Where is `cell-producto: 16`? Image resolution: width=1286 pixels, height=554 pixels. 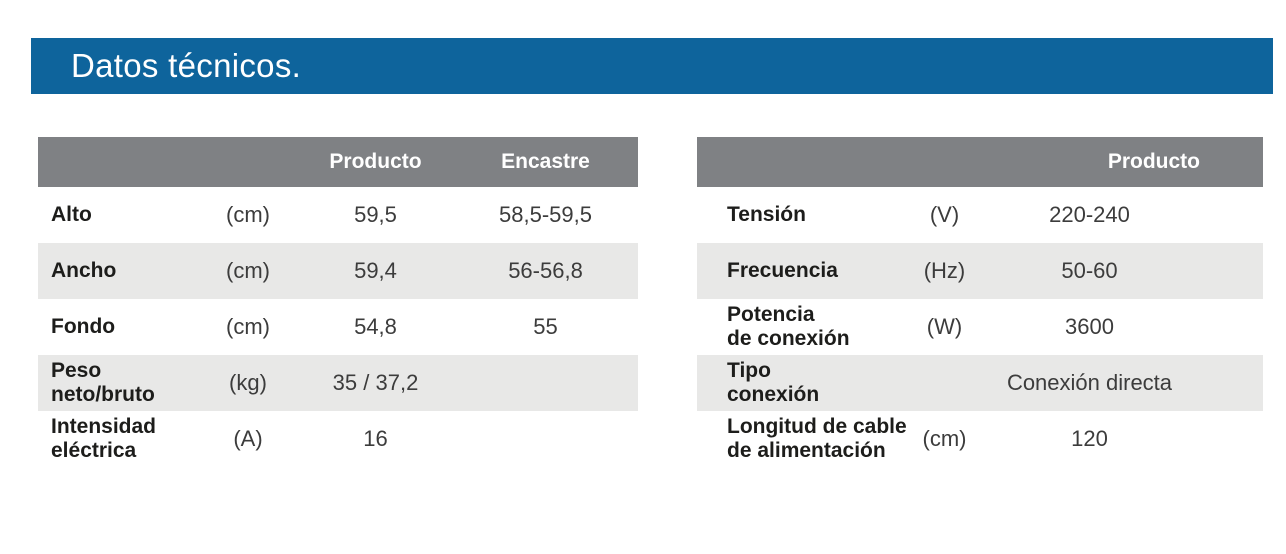
cell-producto: 16 is located at coordinates (375, 438).